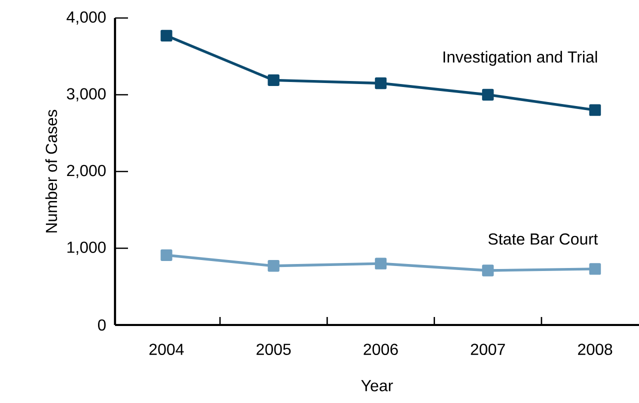 The image size is (639, 403). What do you see at coordinates (166, 350) in the screenshot?
I see `x-tick-label: 2004` at bounding box center [166, 350].